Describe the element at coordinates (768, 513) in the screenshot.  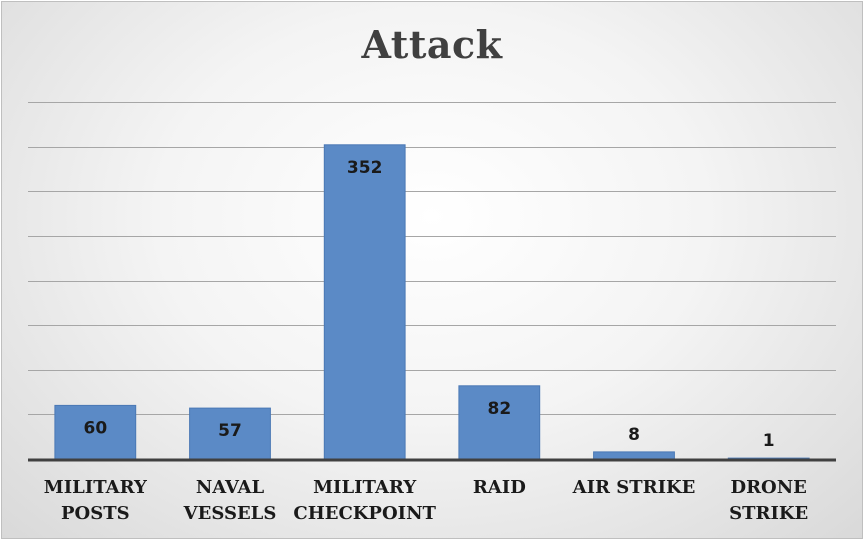
I see `category-label: STRIKE` at that location.